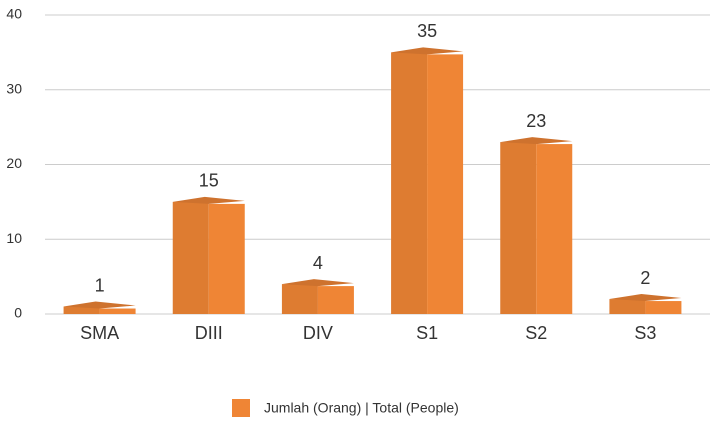  Describe the element at coordinates (318, 263) in the screenshot. I see `value-label: 4` at that location.